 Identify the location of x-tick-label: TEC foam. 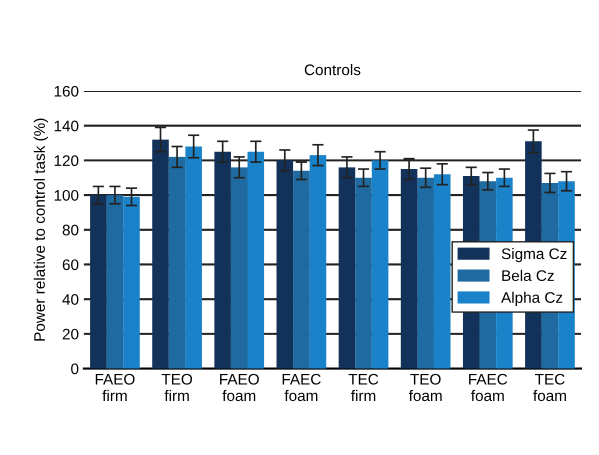
(549, 388).